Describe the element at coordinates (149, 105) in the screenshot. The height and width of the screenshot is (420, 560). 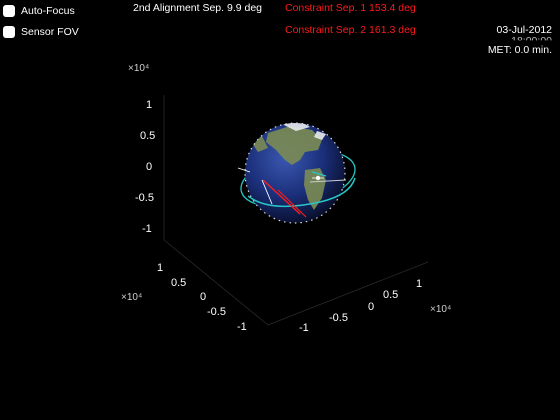
I see `z-tick: 1` at that location.